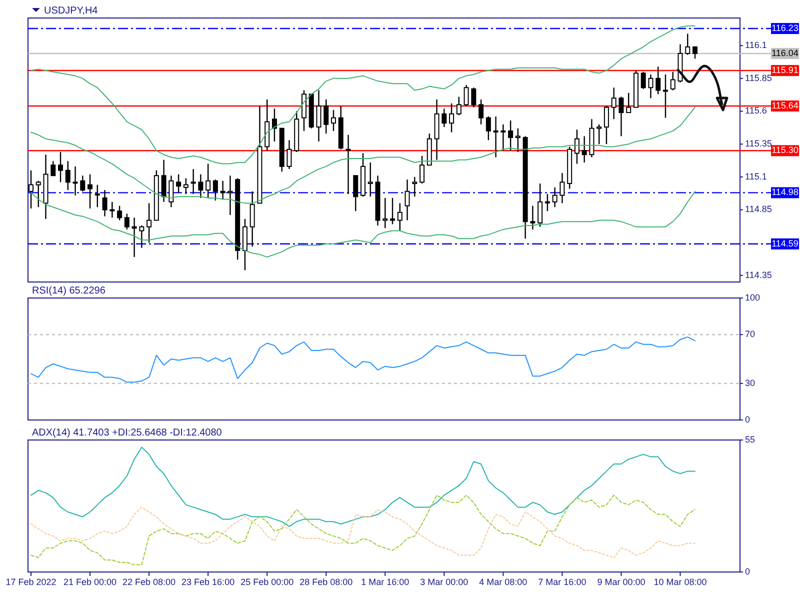 The width and height of the screenshot is (800, 600). What do you see at coordinates (758, 143) in the screenshot?
I see `y-tick-label: 115.35` at bounding box center [758, 143].